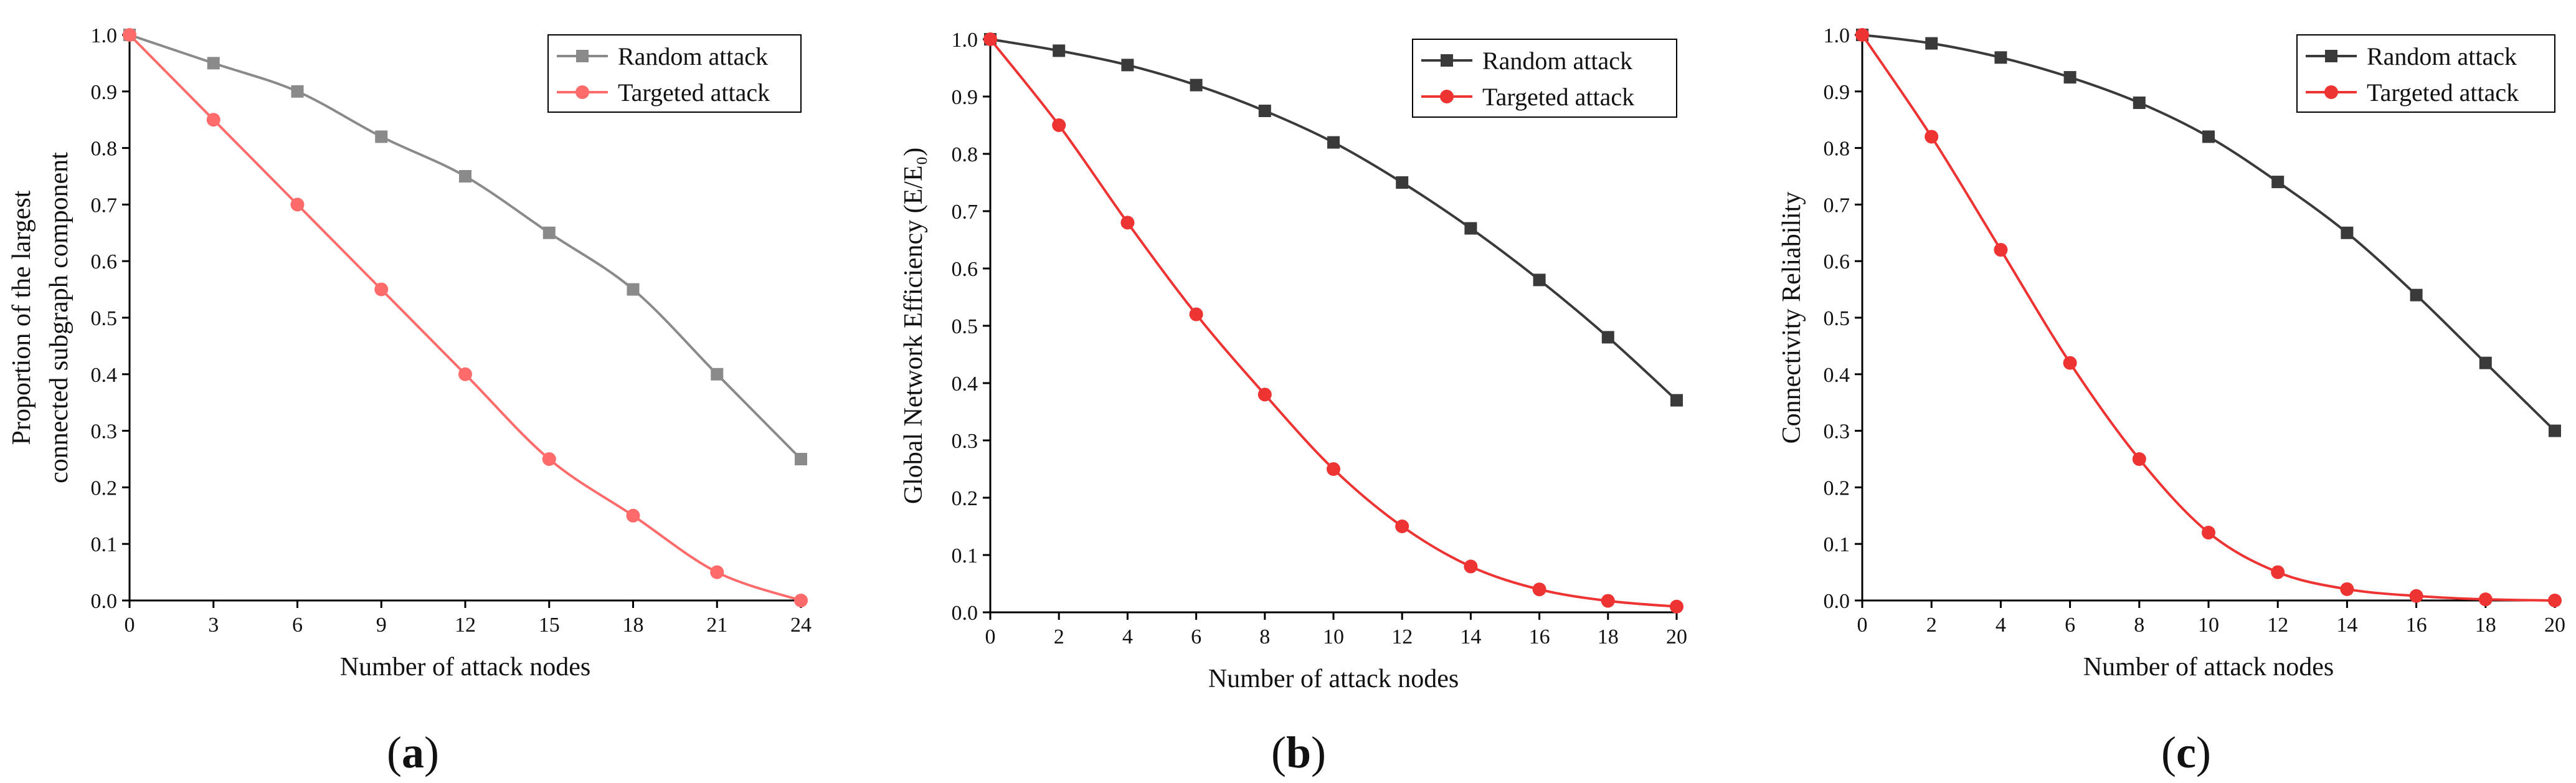 Image resolution: width=2576 pixels, height=783 pixels. I want to click on y-tick-label: 0.7, so click(104, 206).